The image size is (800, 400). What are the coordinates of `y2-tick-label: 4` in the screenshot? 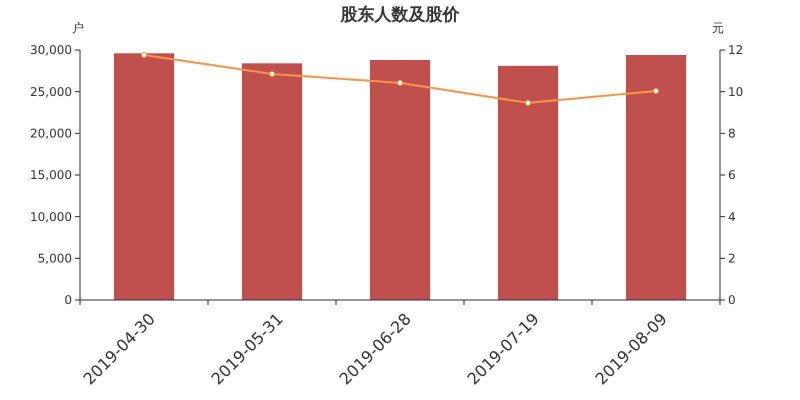 It's located at (732, 217).